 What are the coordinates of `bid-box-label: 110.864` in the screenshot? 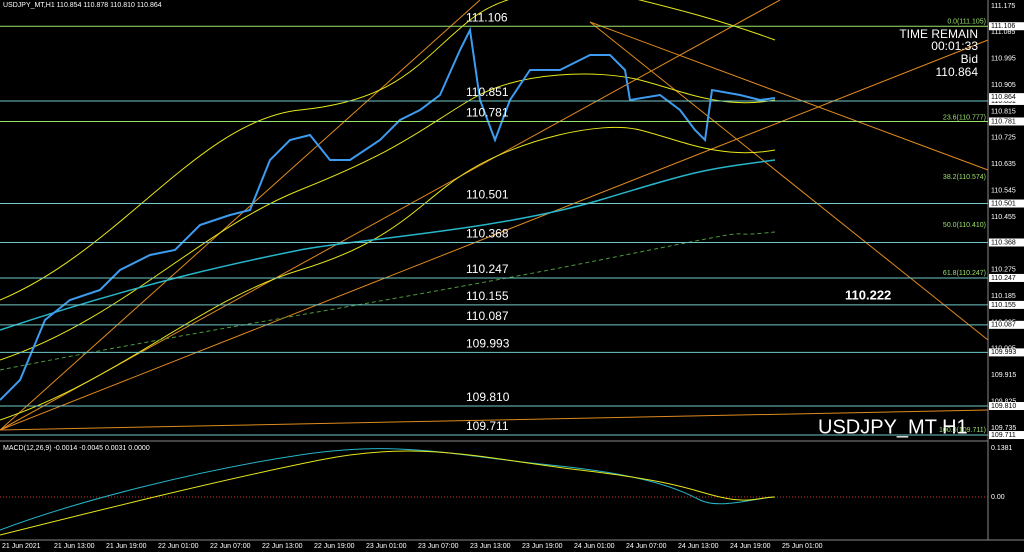 It's located at (1003, 97).